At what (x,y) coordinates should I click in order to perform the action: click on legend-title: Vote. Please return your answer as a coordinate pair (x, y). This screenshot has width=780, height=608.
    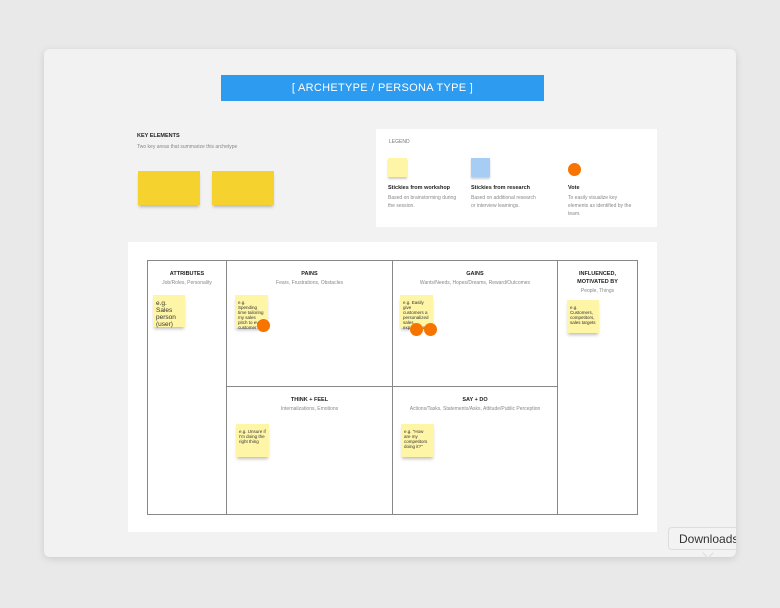
    Looking at the image, I should click on (574, 188).